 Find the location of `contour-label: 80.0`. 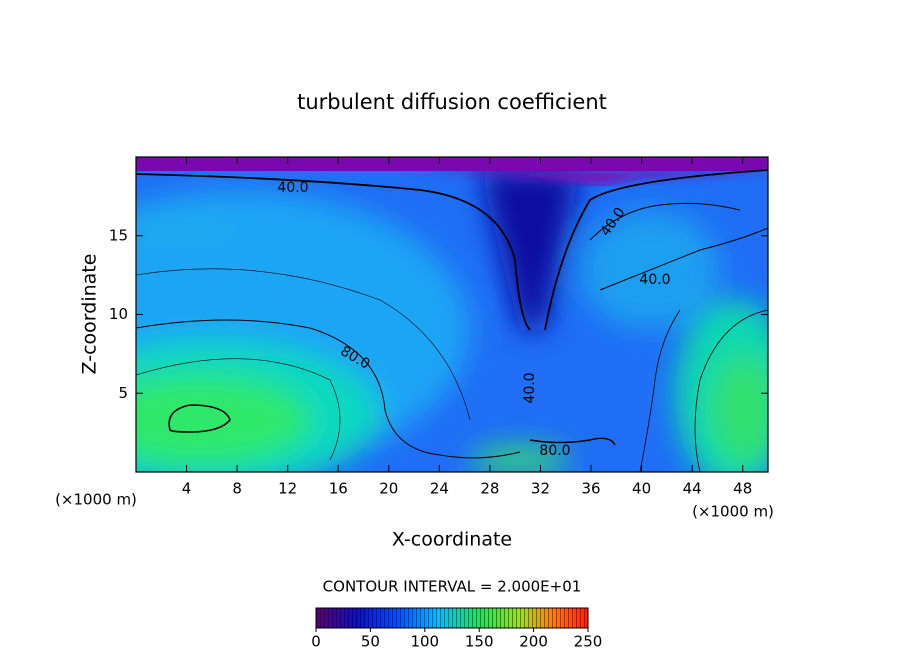

contour-label: 80.0 is located at coordinates (554, 451).